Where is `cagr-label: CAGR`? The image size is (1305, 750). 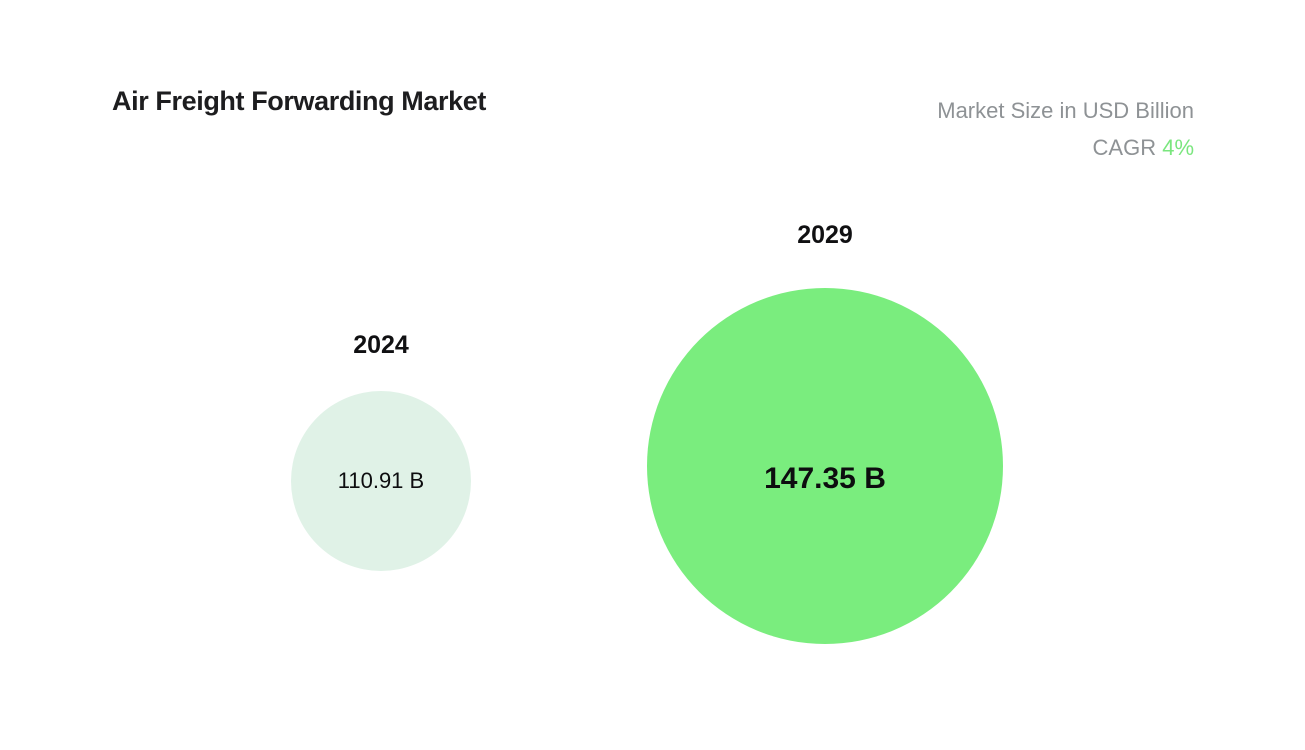
cagr-label: CAGR is located at coordinates (1127, 147).